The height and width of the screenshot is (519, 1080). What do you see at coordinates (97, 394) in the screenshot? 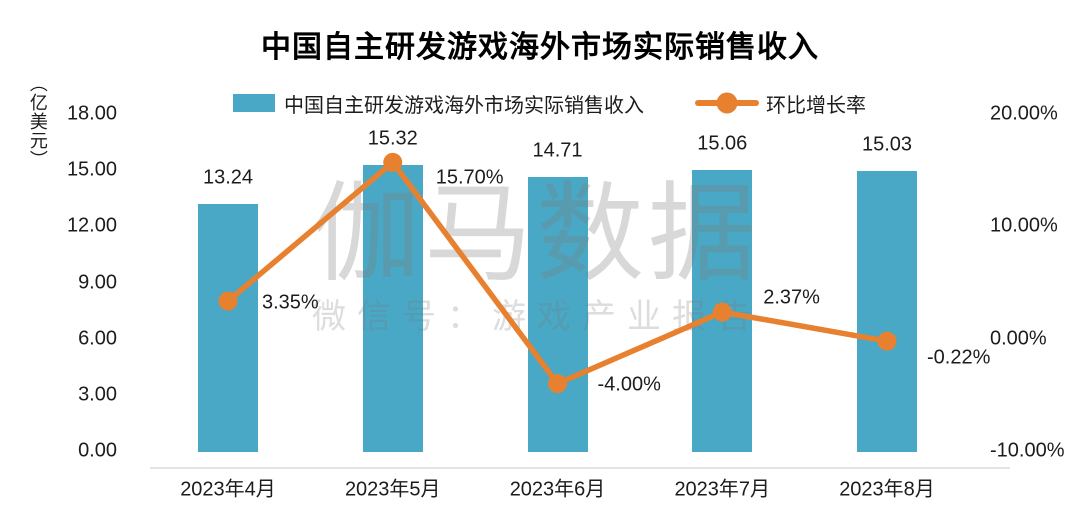
I see `left-axis-tick: 3.00` at bounding box center [97, 394].